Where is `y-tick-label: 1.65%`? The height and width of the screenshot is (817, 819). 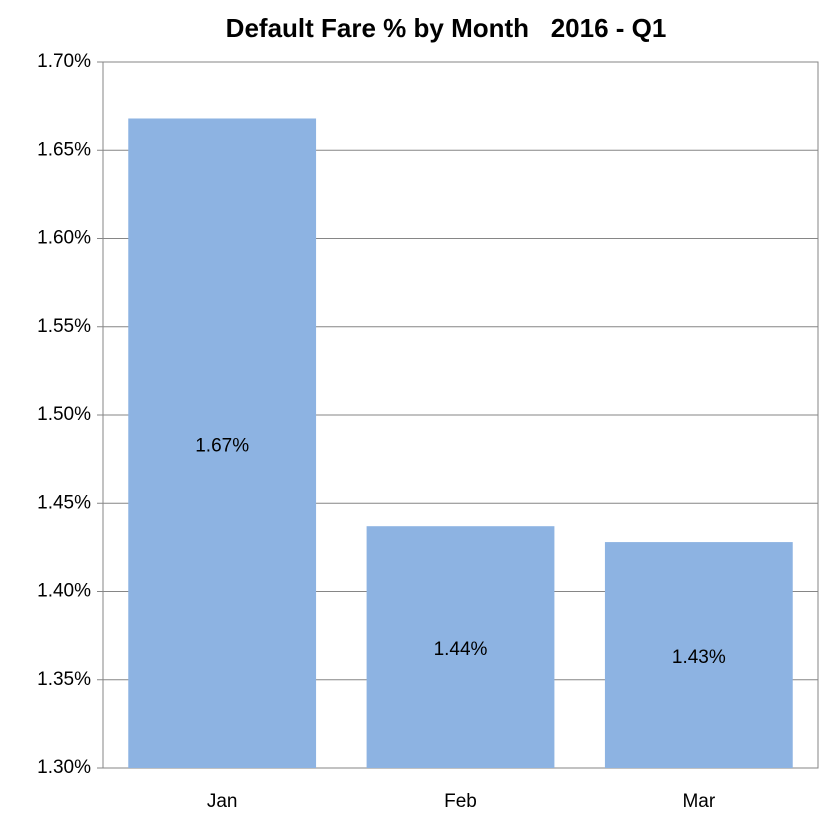
y-tick-label: 1.65% is located at coordinates (64, 149).